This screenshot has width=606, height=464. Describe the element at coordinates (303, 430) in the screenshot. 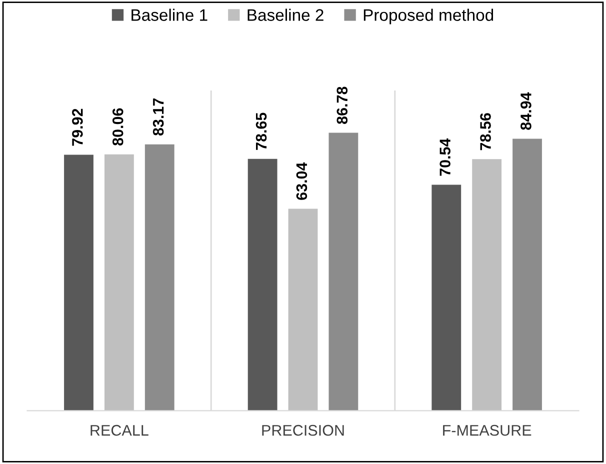

I see `x-tick-label: PRECISION` at that location.